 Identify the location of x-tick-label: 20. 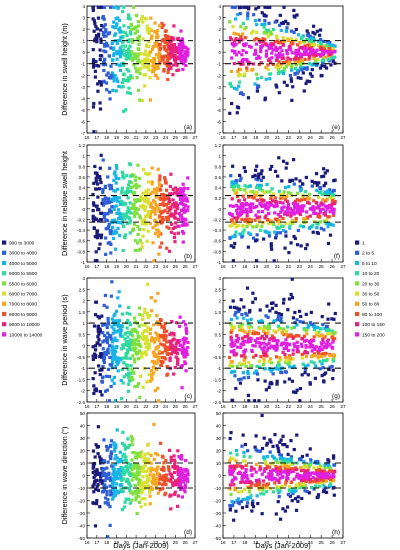
(127, 266).